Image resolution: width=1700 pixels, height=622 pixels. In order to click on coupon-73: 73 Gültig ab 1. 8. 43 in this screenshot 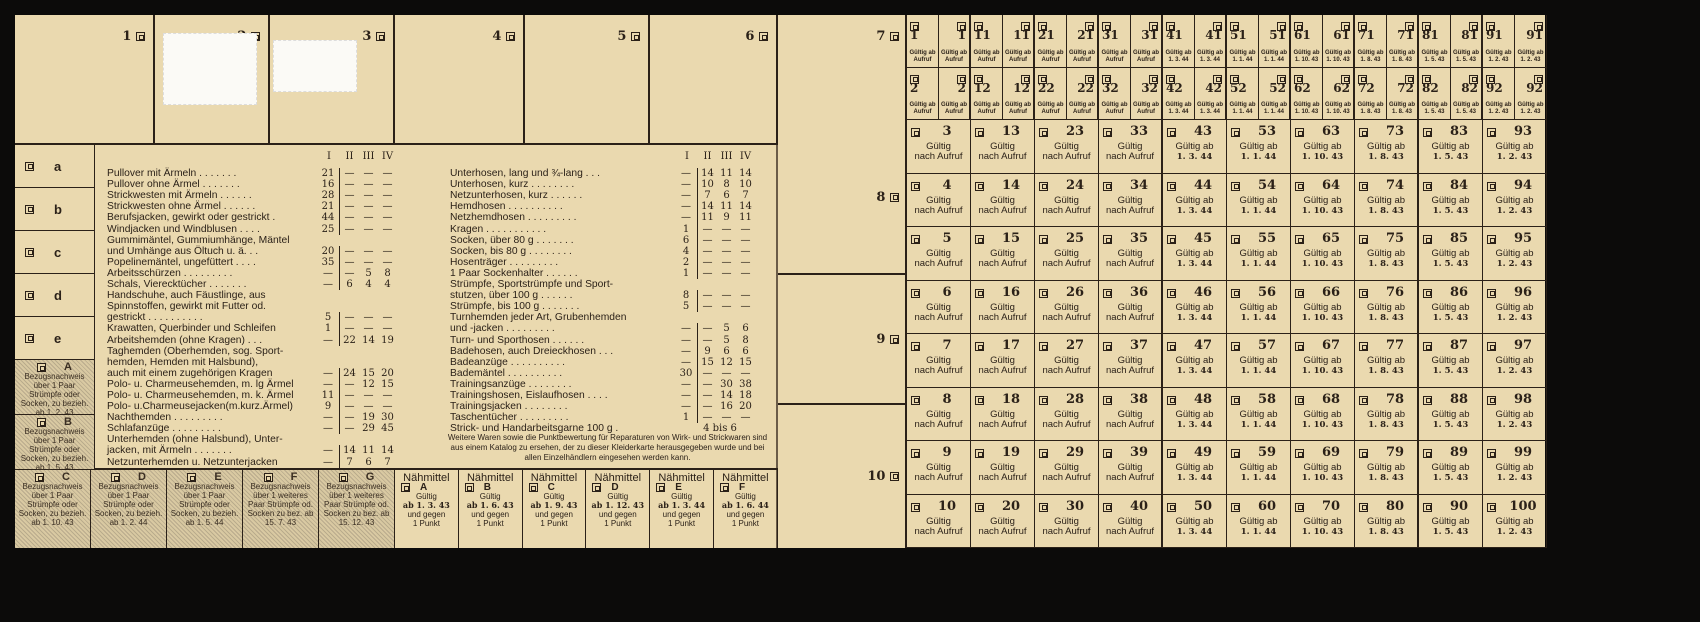, I will do `click(1387, 147)`.